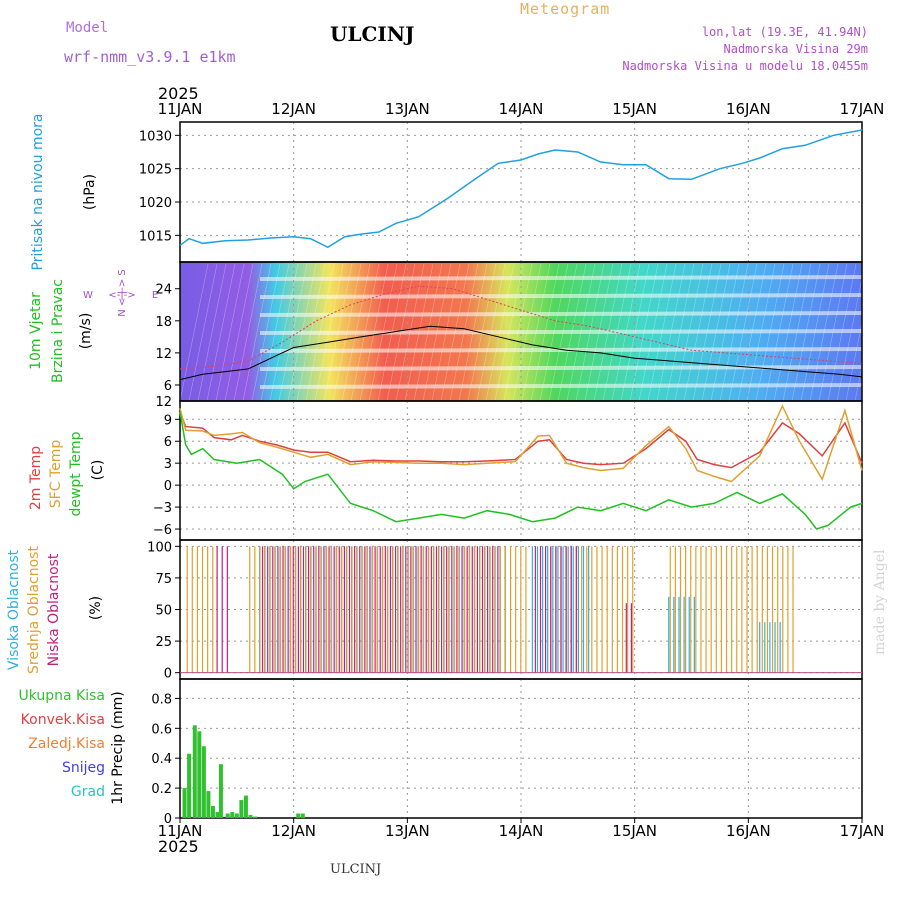 This screenshot has width=900, height=900. What do you see at coordinates (407, 831) in the screenshot?
I see `x-tick-label-bottom: 13JAN` at bounding box center [407, 831].